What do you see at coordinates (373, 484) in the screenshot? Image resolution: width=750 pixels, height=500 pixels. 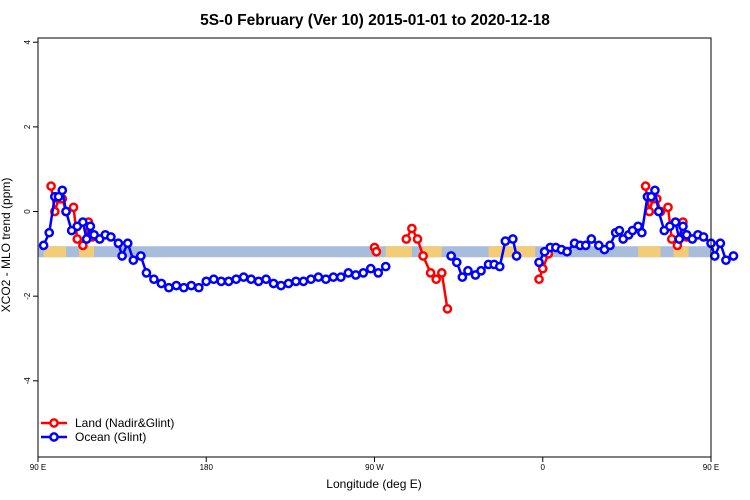 I see `x-axis-label: Longitude (deg E)` at bounding box center [373, 484].